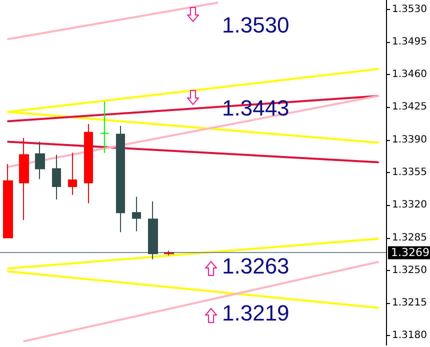 The height and width of the screenshot is (347, 430). What do you see at coordinates (256, 25) in the screenshot?
I see `annotation: 1.3530` at bounding box center [256, 25].